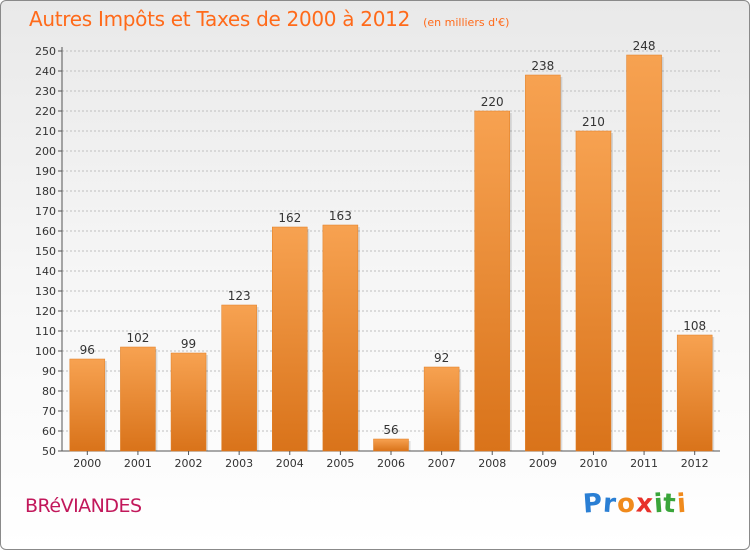 The image size is (750, 550). Describe the element at coordinates (49, 391) in the screenshot. I see `y-tick-label: 80` at that location.